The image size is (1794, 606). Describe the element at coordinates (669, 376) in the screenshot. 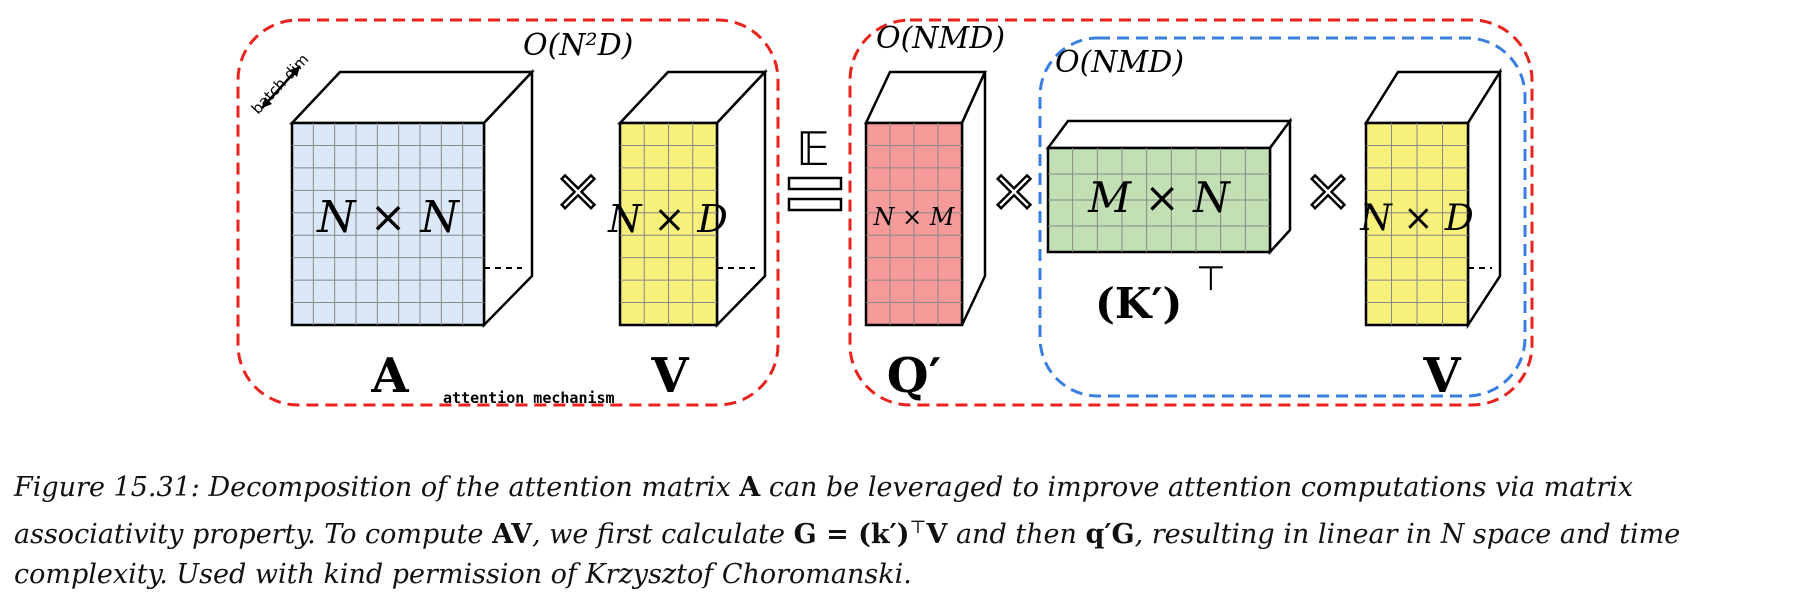

I see `matrix-v-left-label: V` at that location.